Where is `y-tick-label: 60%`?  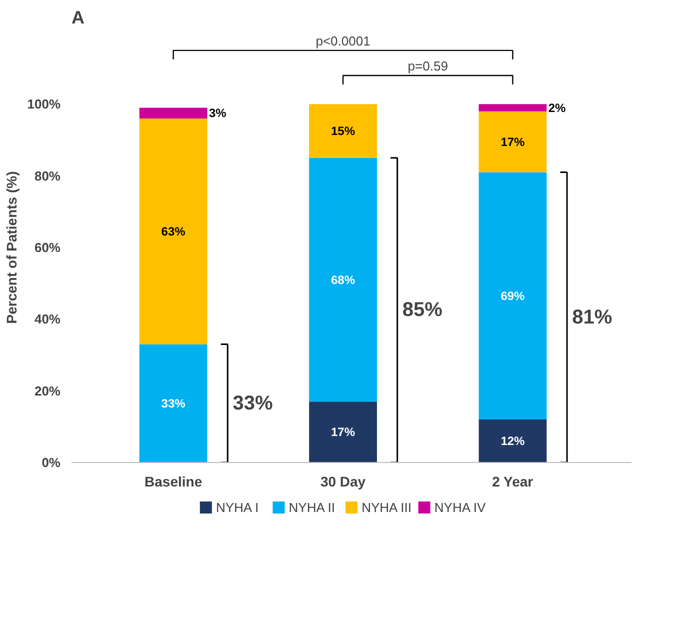 y-tick-label: 60% is located at coordinates (47, 247).